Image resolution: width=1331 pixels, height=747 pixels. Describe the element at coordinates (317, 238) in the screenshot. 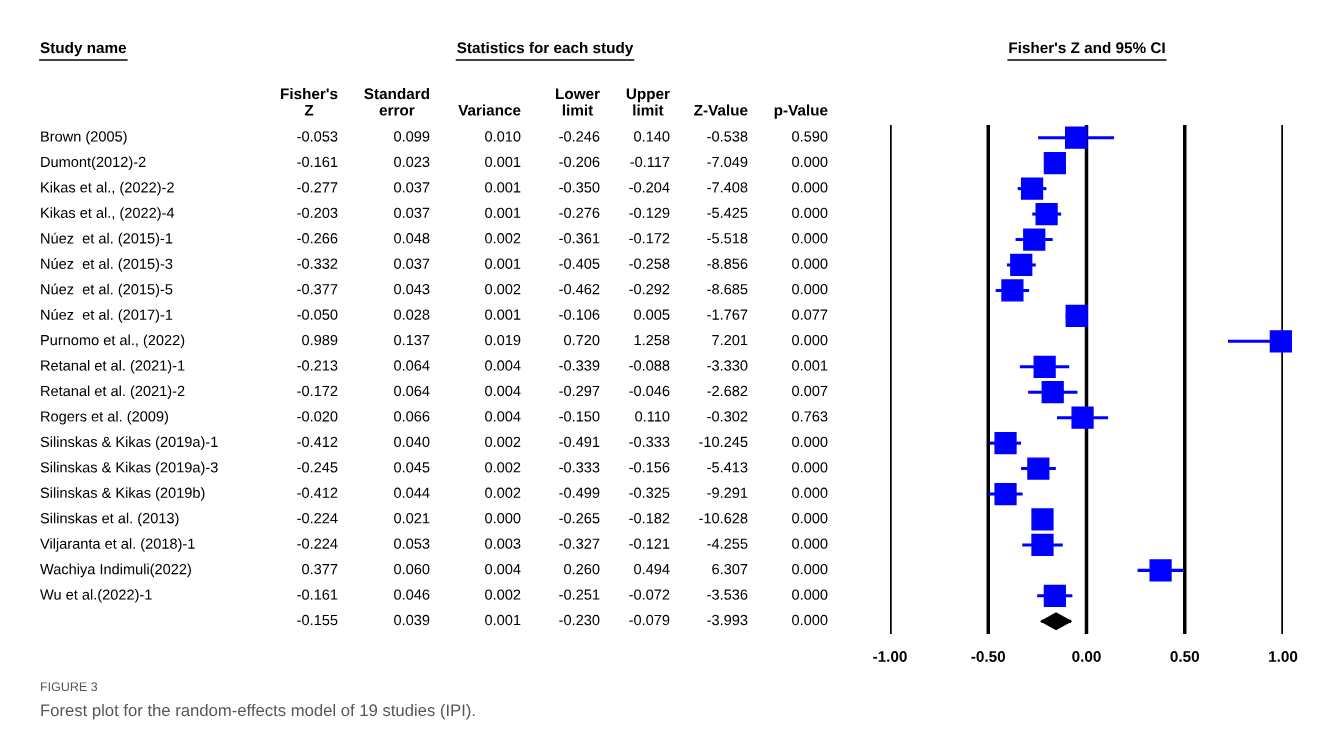

I see `text: -0.266` at that location.